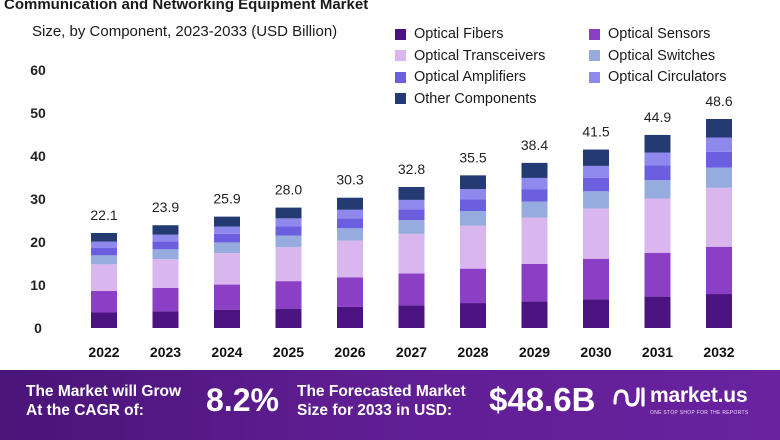 This screenshot has width=780, height=440. What do you see at coordinates (381, 391) in the screenshot?
I see `forecast-caption-line1: The Forecasted Market` at bounding box center [381, 391].